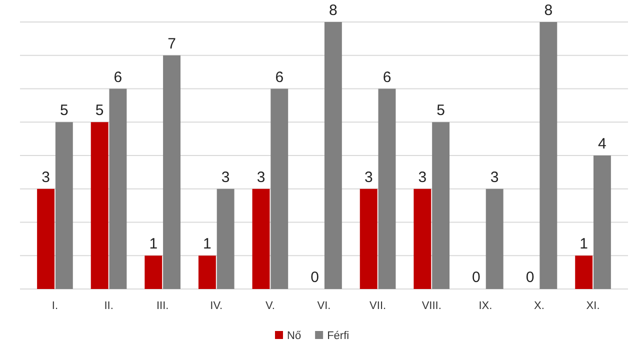 This screenshot has width=640, height=357. I want to click on legend-label: Nő, so click(294, 336).